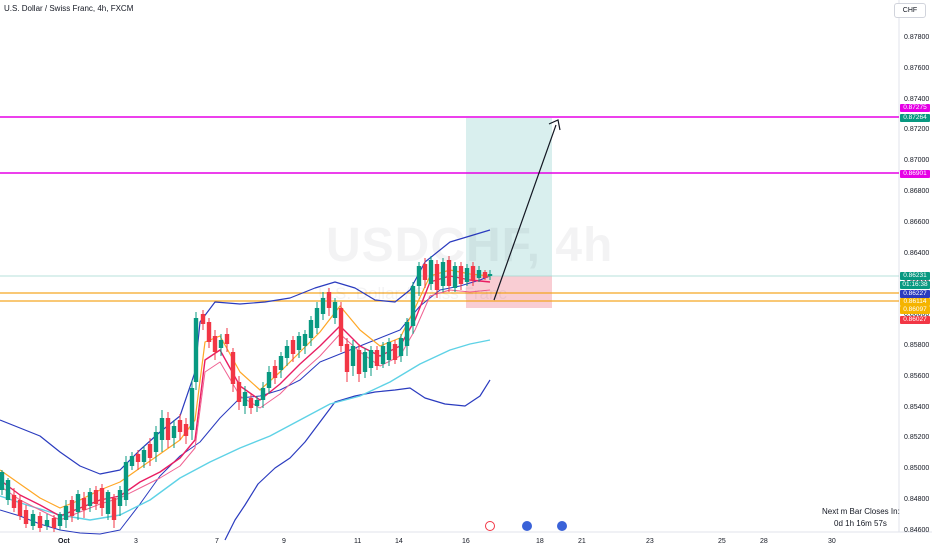 The height and width of the screenshot is (550, 932). I want to click on price-tag: 0.86114, so click(915, 302).